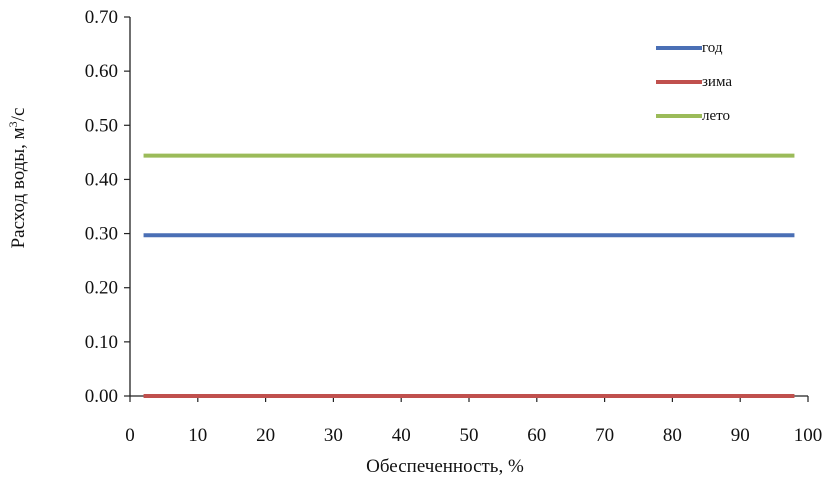 Image resolution: width=830 pixels, height=488 pixels. What do you see at coordinates (401, 435) in the screenshot?
I see `x-tick-label: 40` at bounding box center [401, 435].